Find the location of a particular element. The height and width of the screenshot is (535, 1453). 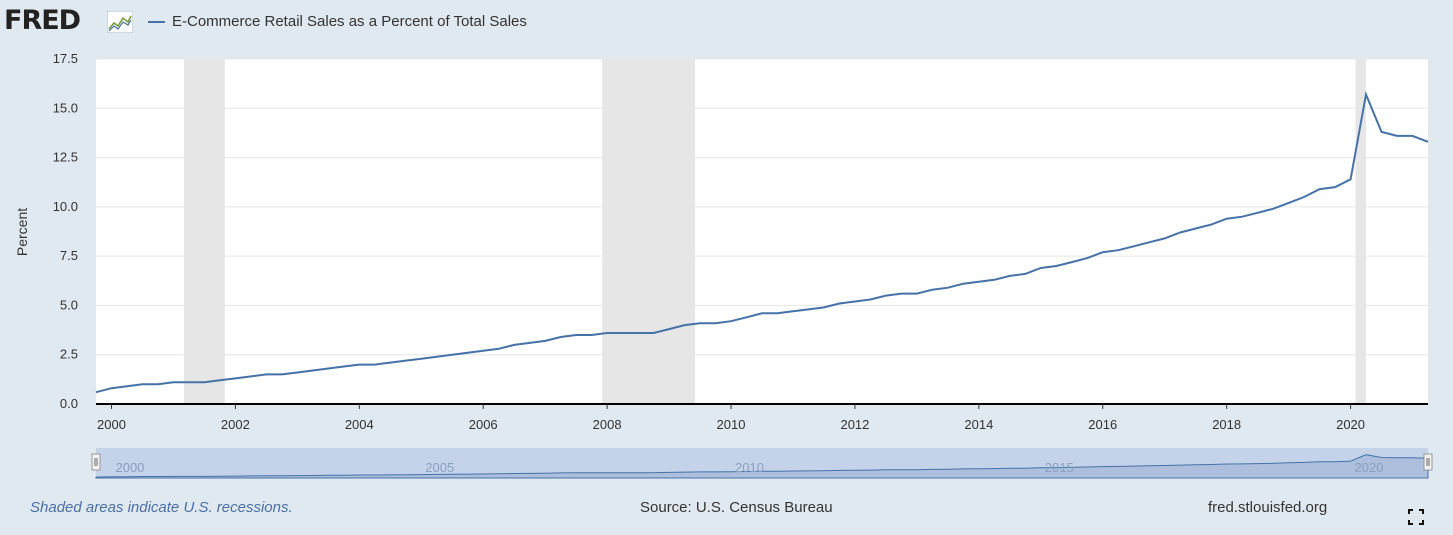

navigator: 2000 2005 2010 2015 2020 is located at coordinates (762, 463).